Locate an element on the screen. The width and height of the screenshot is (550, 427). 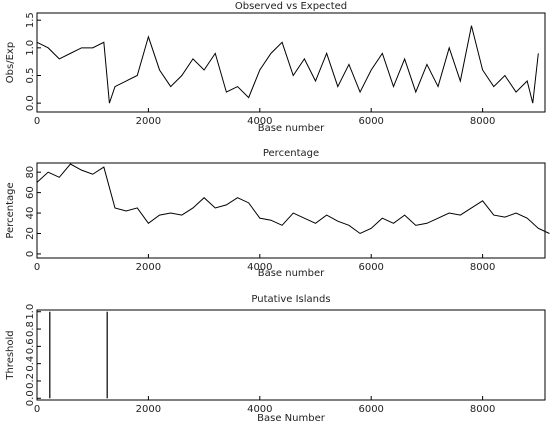
y-tick-label: 40 is located at coordinates (30, 213).